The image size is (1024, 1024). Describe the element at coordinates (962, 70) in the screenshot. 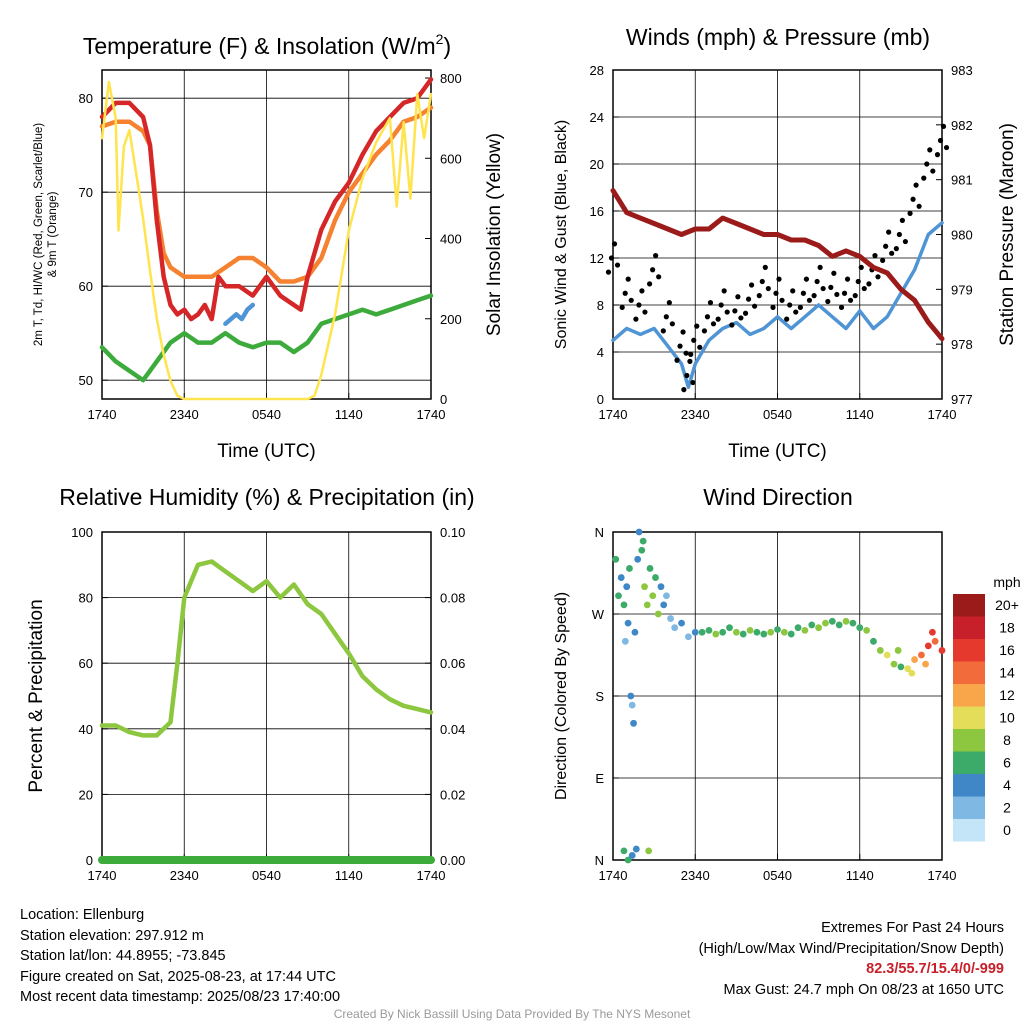

I see `y2-tick-label: 983` at that location.